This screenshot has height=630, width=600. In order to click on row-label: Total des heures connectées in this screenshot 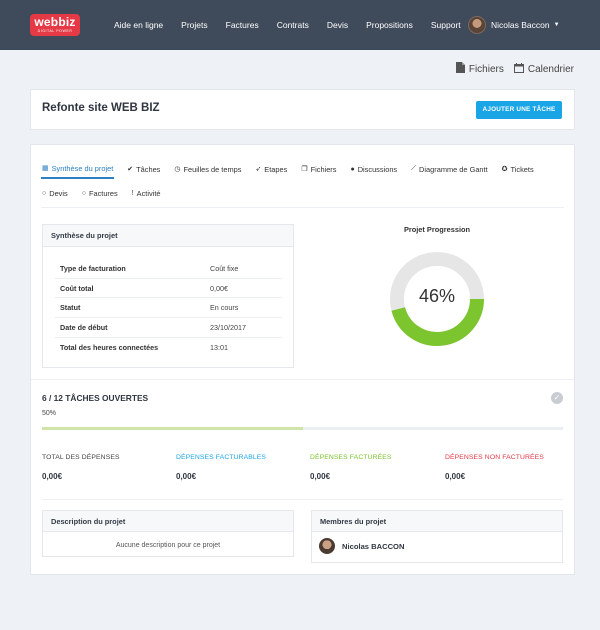, I will do `click(109, 348)`.